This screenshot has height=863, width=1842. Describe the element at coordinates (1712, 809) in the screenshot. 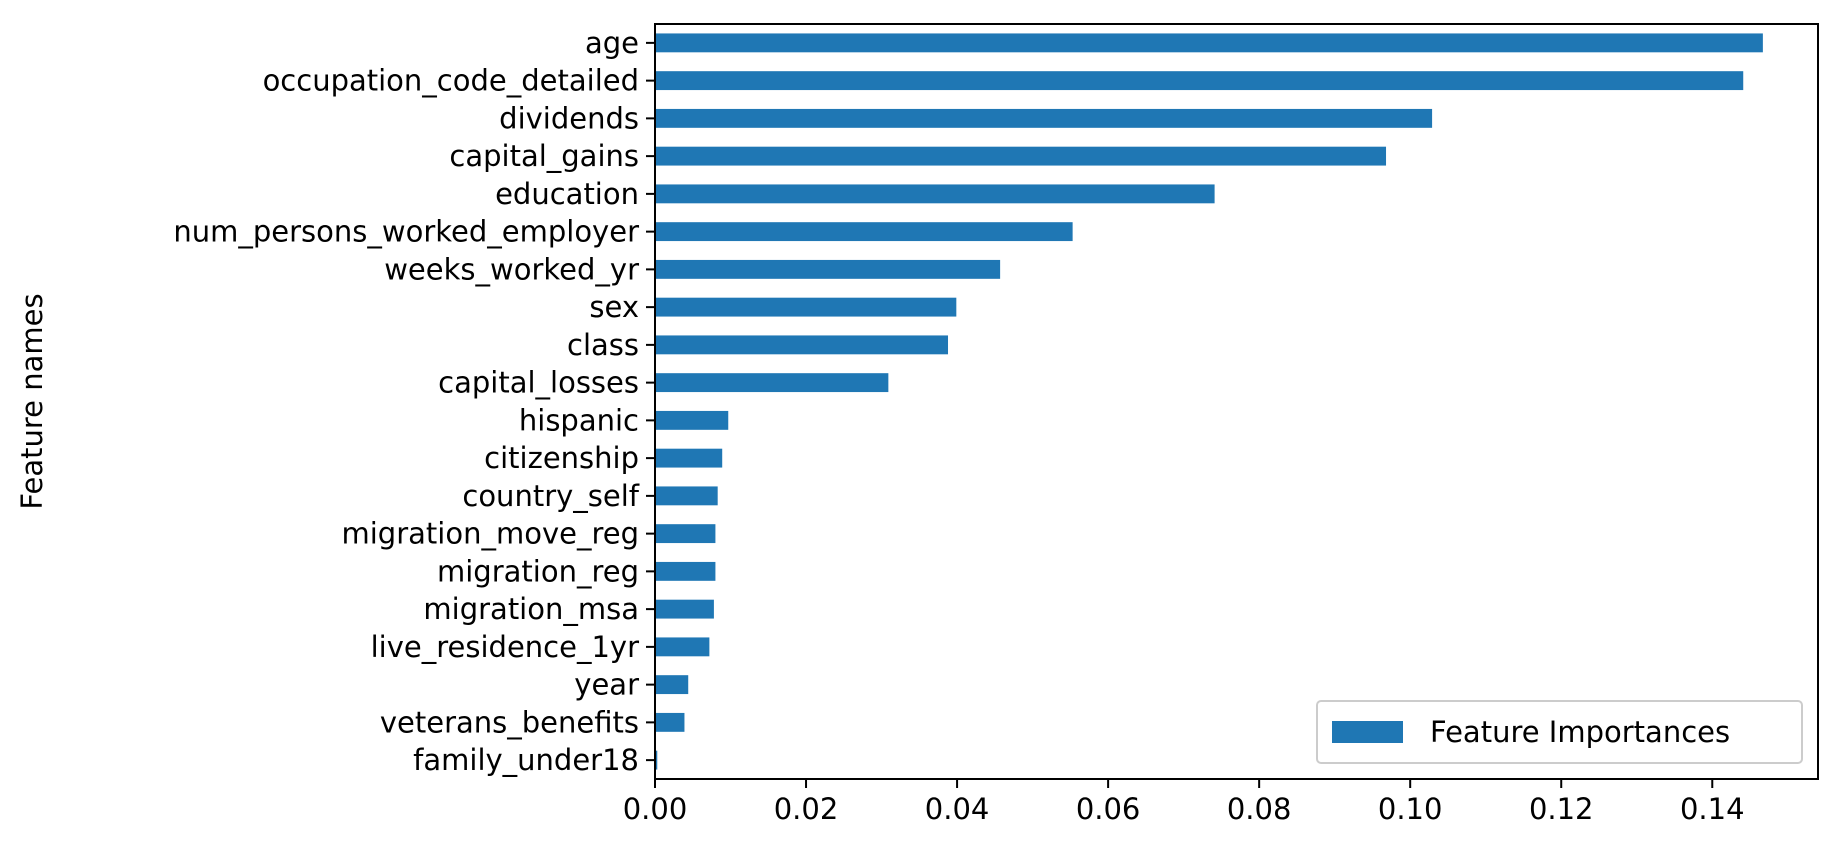

I see `x-tick-label: 0.14` at that location.